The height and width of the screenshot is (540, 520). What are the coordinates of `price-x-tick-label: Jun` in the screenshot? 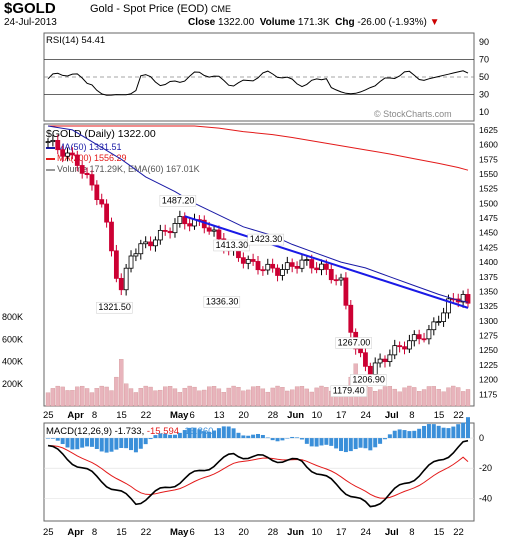 It's located at (295, 415).